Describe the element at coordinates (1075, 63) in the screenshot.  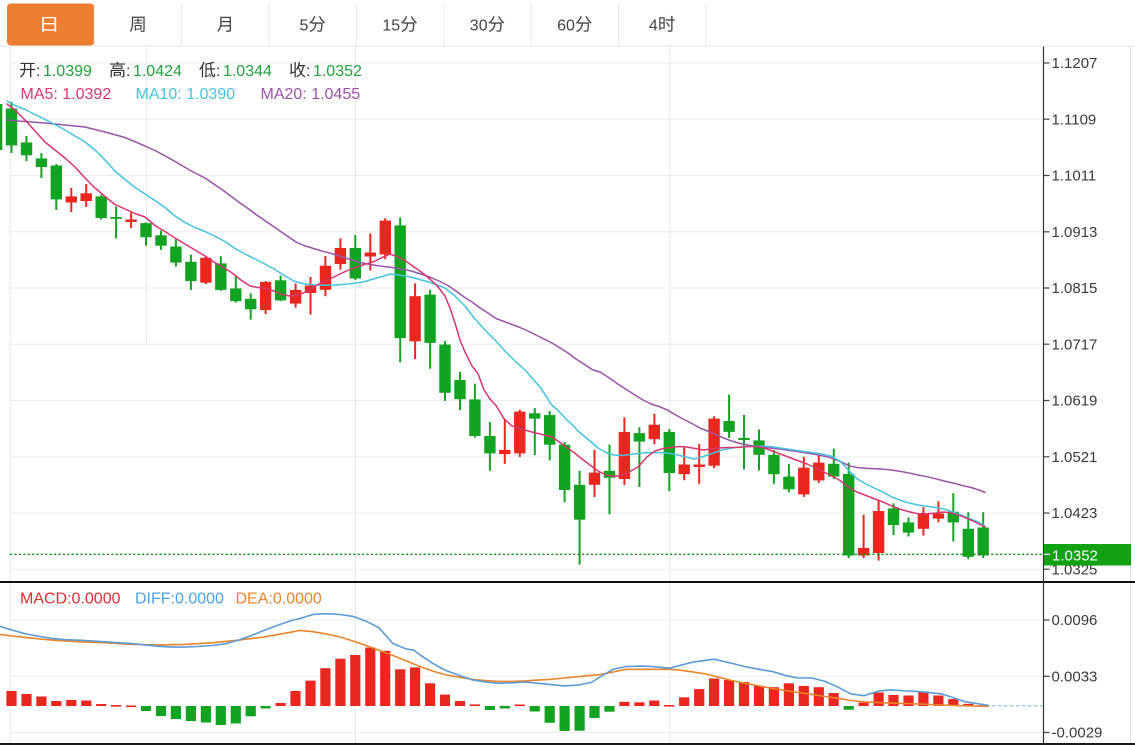
I see `svg-text: 1.1207` at that location.